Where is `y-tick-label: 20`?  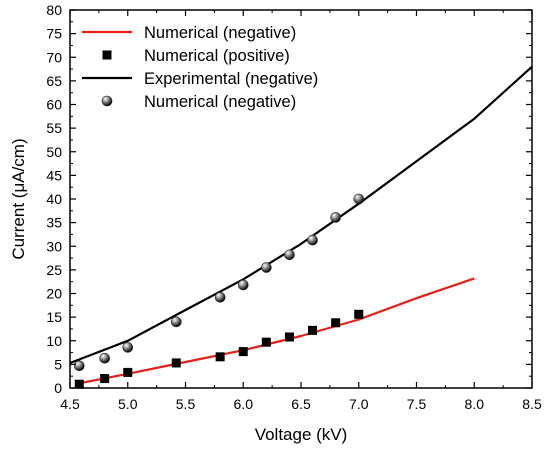
y-tick-label: 20 is located at coordinates (54, 294).